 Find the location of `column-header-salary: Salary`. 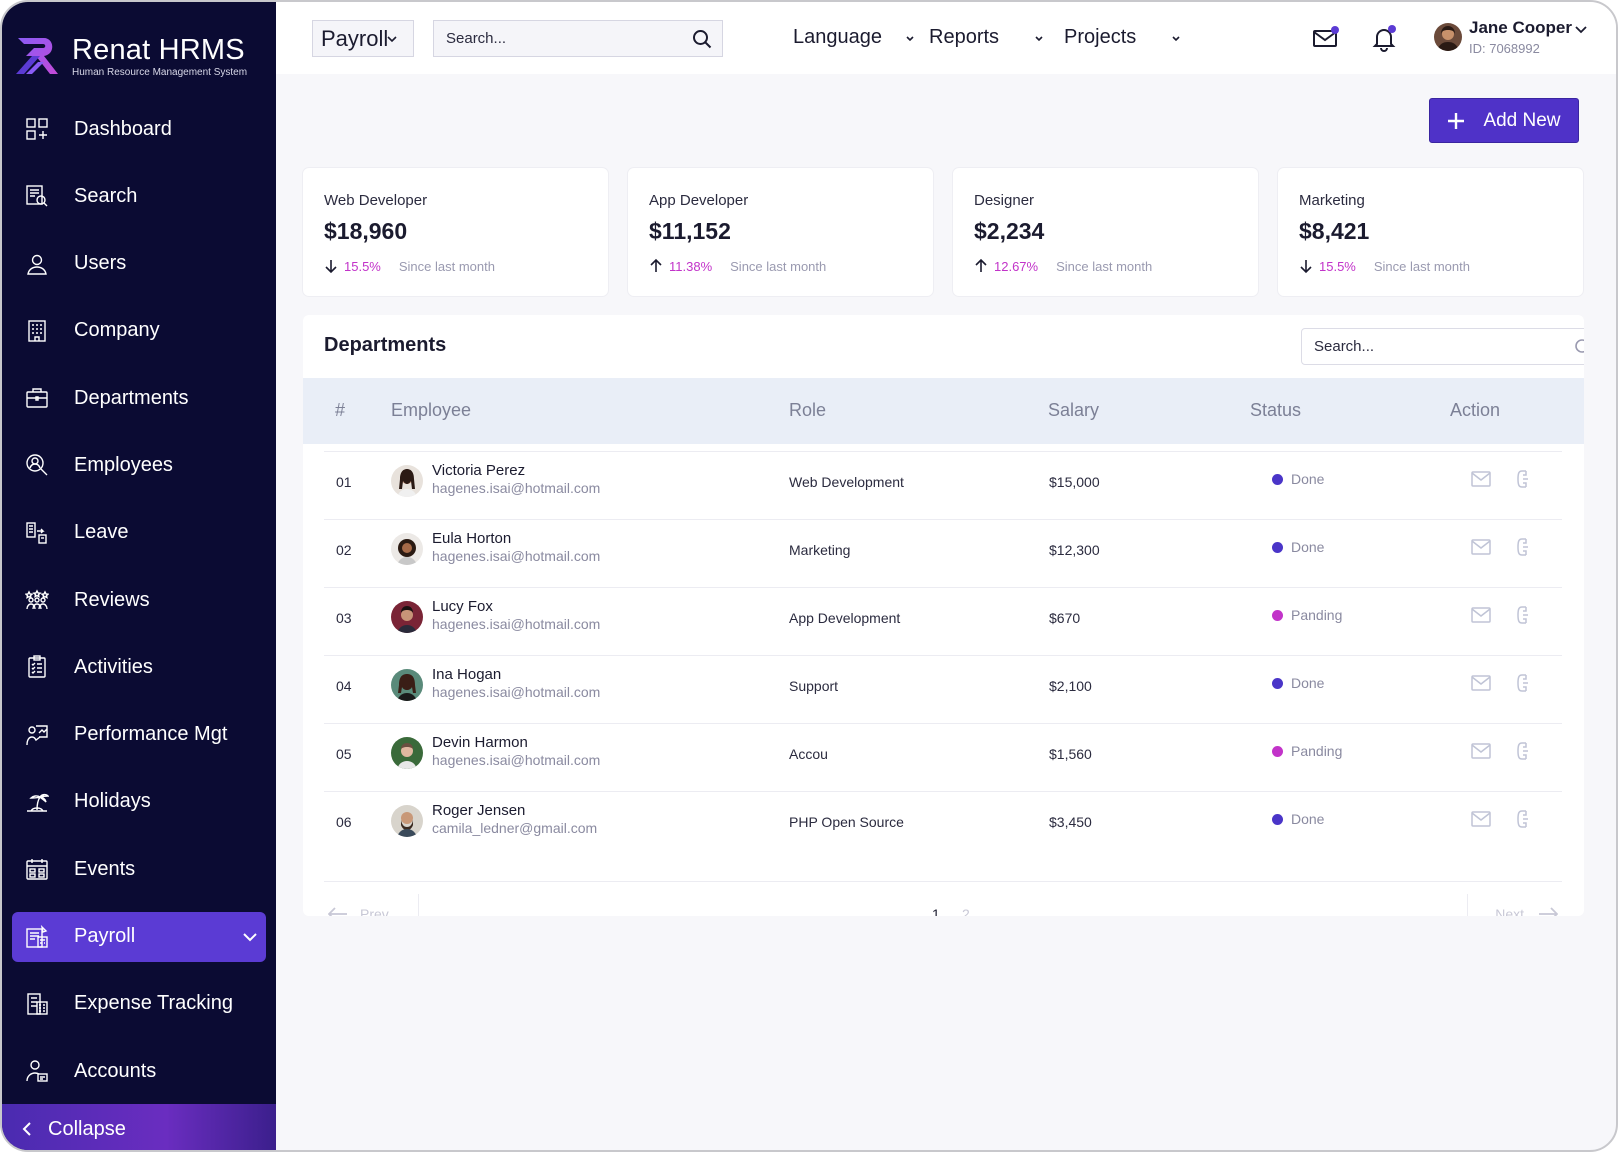

column-header-salary: Salary is located at coordinates (1074, 410).